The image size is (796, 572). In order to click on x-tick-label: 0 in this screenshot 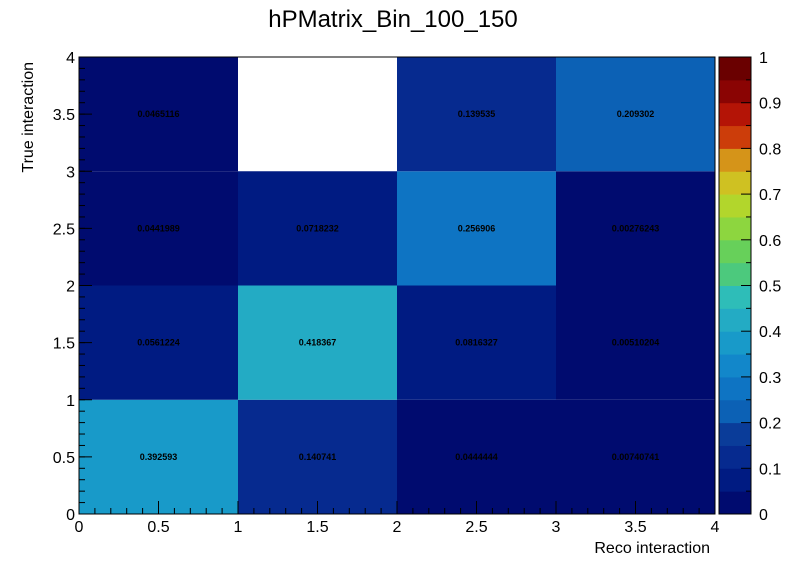, I will do `click(79, 527)`.